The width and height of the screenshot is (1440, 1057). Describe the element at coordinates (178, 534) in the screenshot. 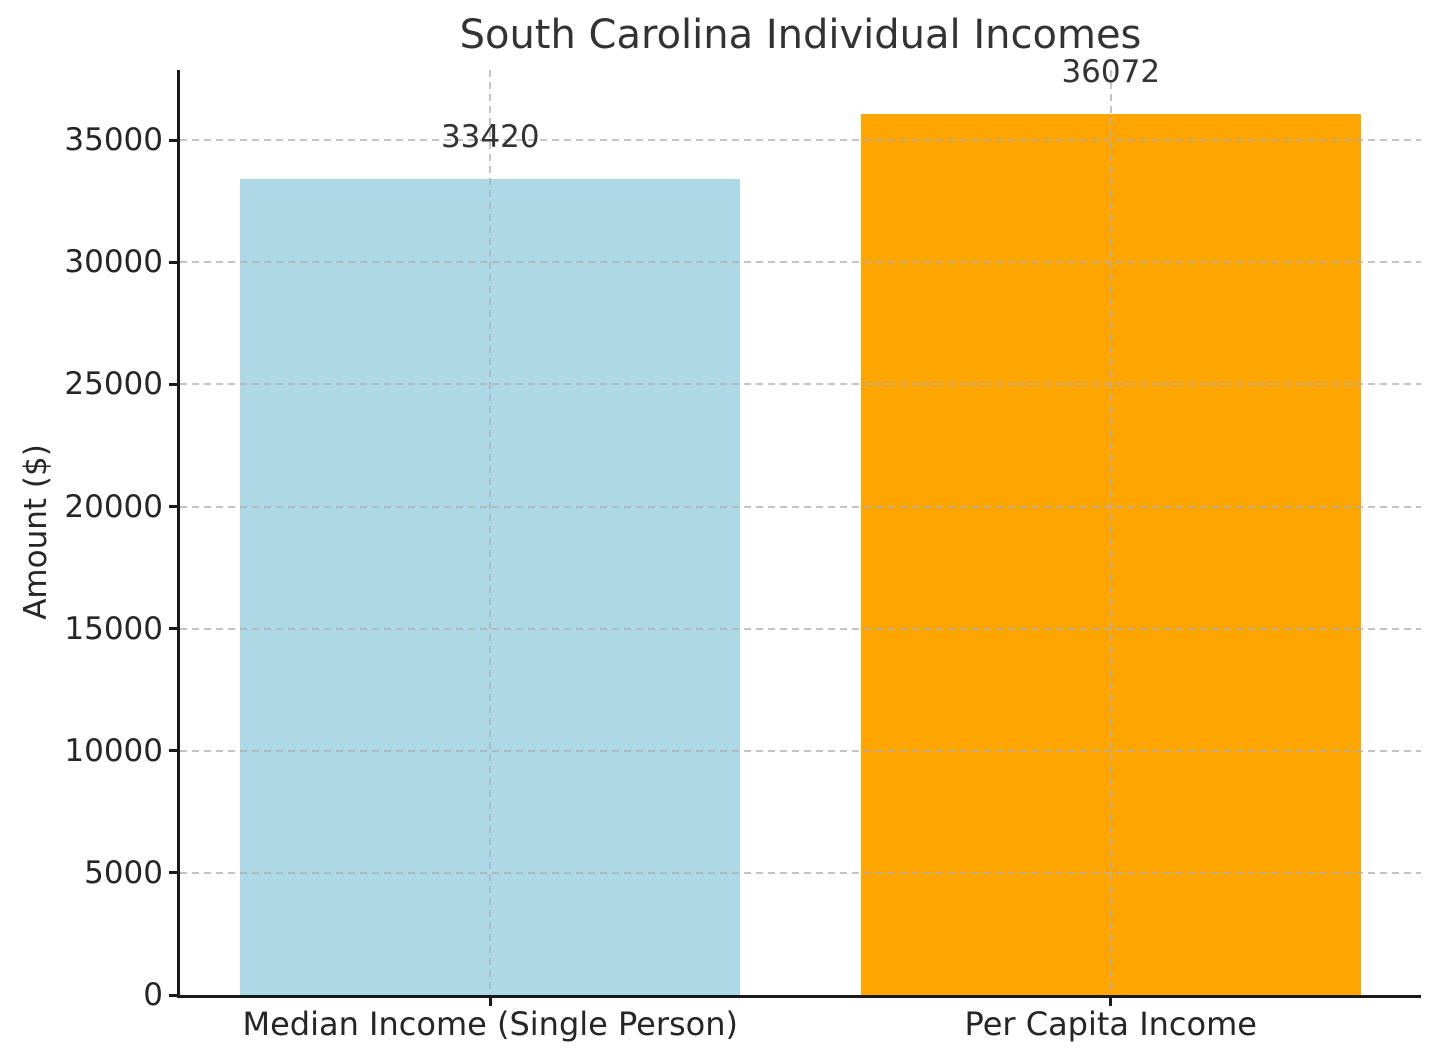

I see `y-axis-spine` at that location.